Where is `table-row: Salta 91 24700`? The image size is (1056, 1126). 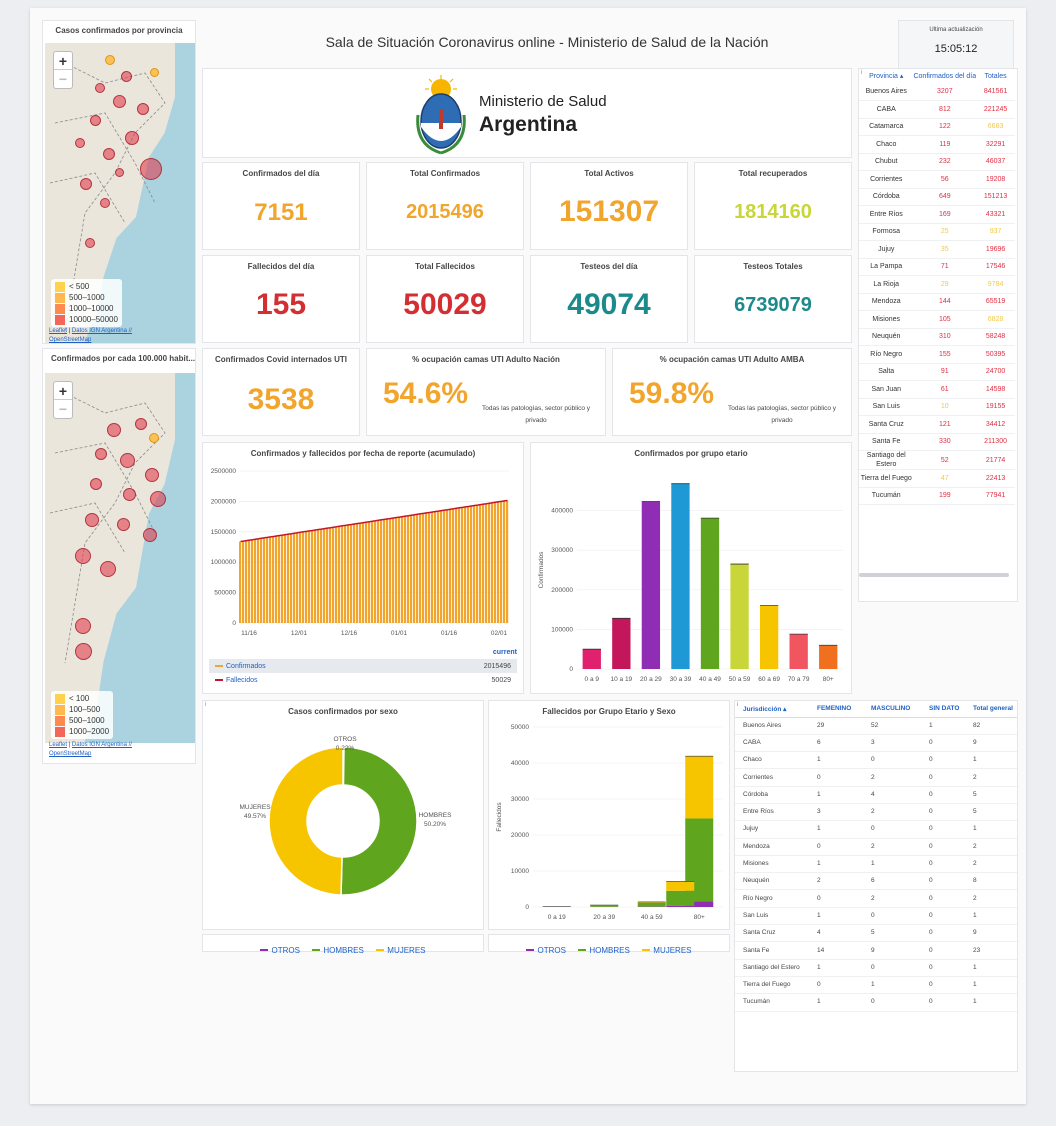 table-row: Salta 91 24700 is located at coordinates (937, 372).